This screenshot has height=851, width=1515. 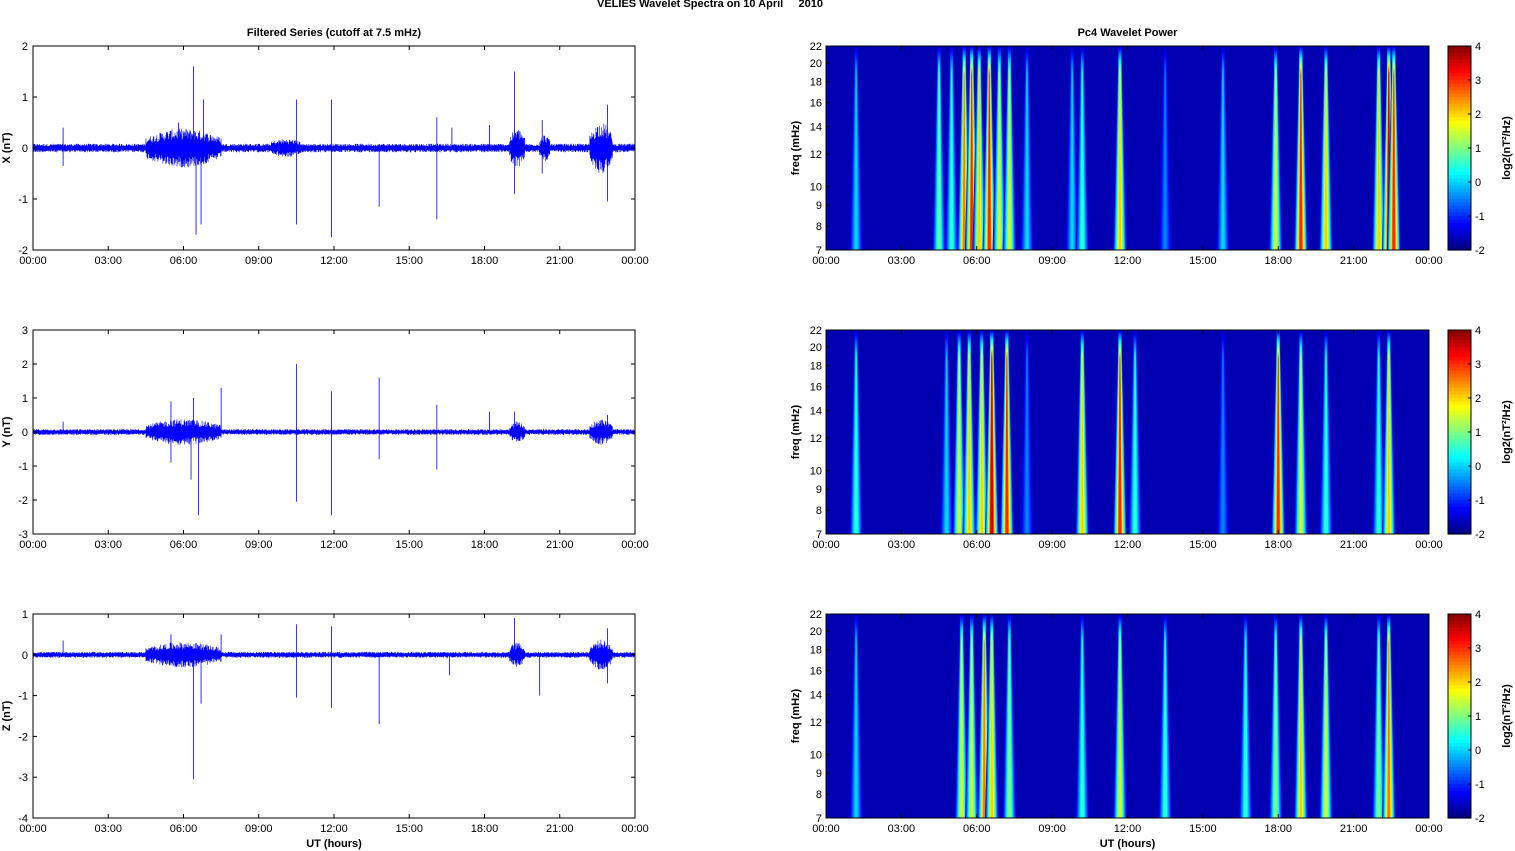 What do you see at coordinates (259, 261) in the screenshot?
I see `x-tick-label: 09:00` at bounding box center [259, 261].